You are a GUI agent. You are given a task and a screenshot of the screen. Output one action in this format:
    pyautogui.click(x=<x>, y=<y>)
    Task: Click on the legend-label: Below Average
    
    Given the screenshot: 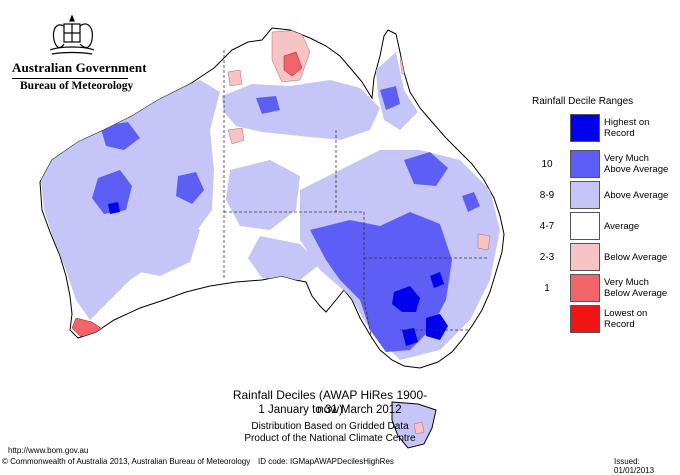 What is the action you would take?
    pyautogui.click(x=636, y=257)
    